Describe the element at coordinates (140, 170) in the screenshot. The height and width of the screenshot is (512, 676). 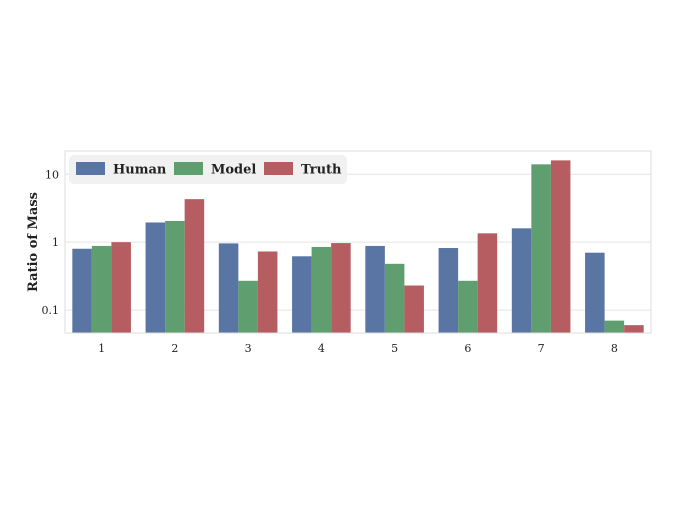
I see `legend-label-human: Human` at that location.